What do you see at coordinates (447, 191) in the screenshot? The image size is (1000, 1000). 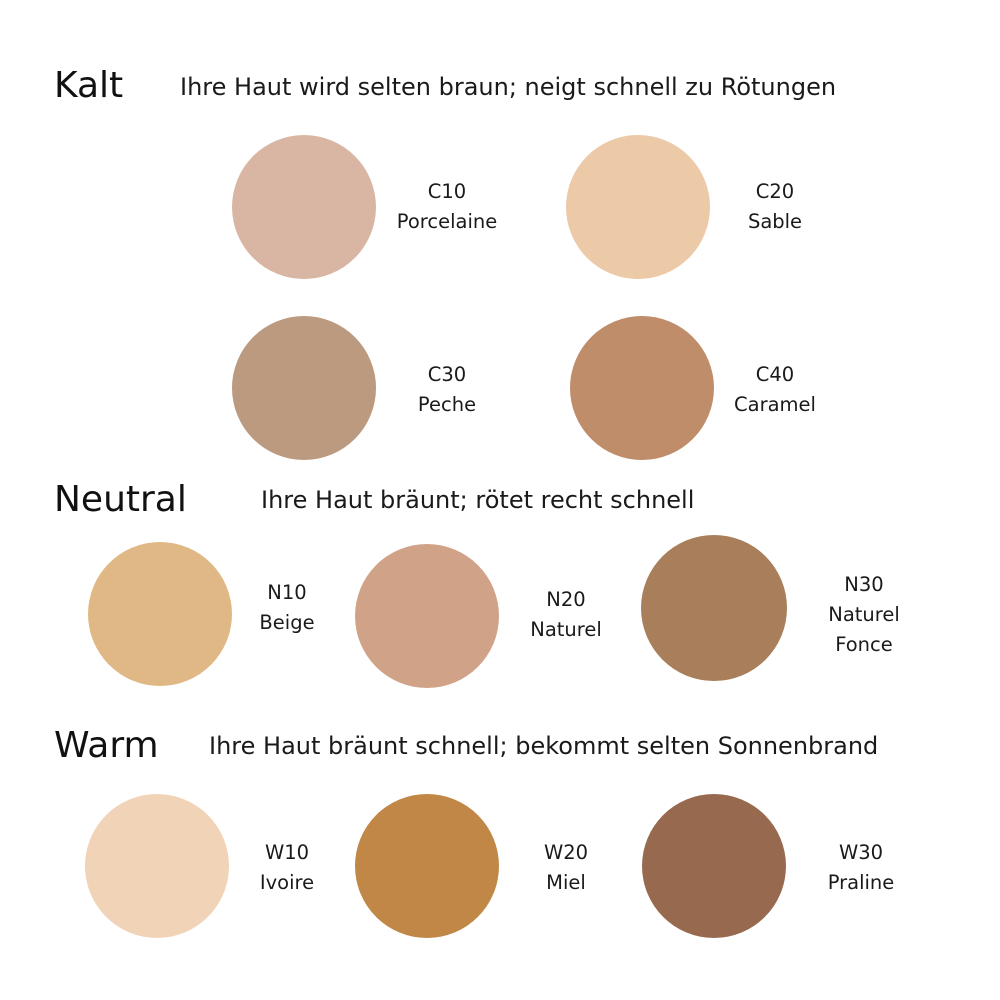 I see `shade-code: C10` at bounding box center [447, 191].